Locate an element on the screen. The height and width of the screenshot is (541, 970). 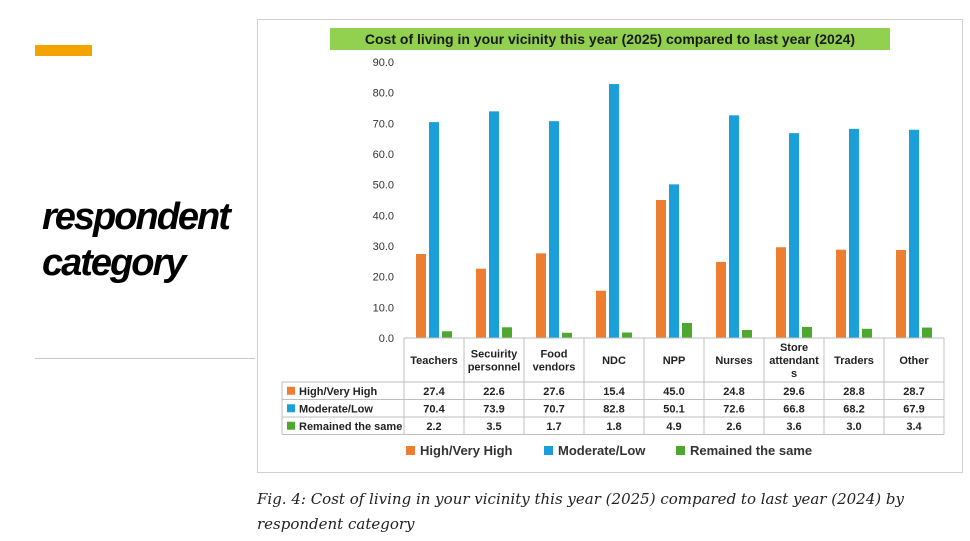
data-label: 15.4 is located at coordinates (614, 392).